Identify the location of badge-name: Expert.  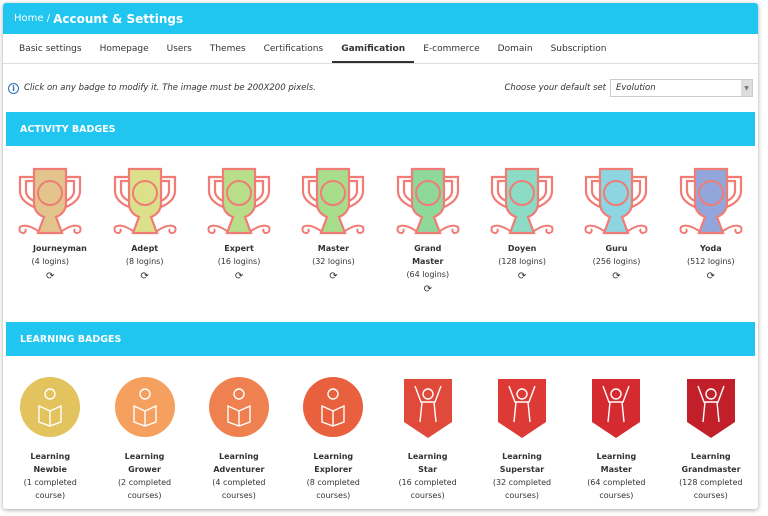
(239, 248).